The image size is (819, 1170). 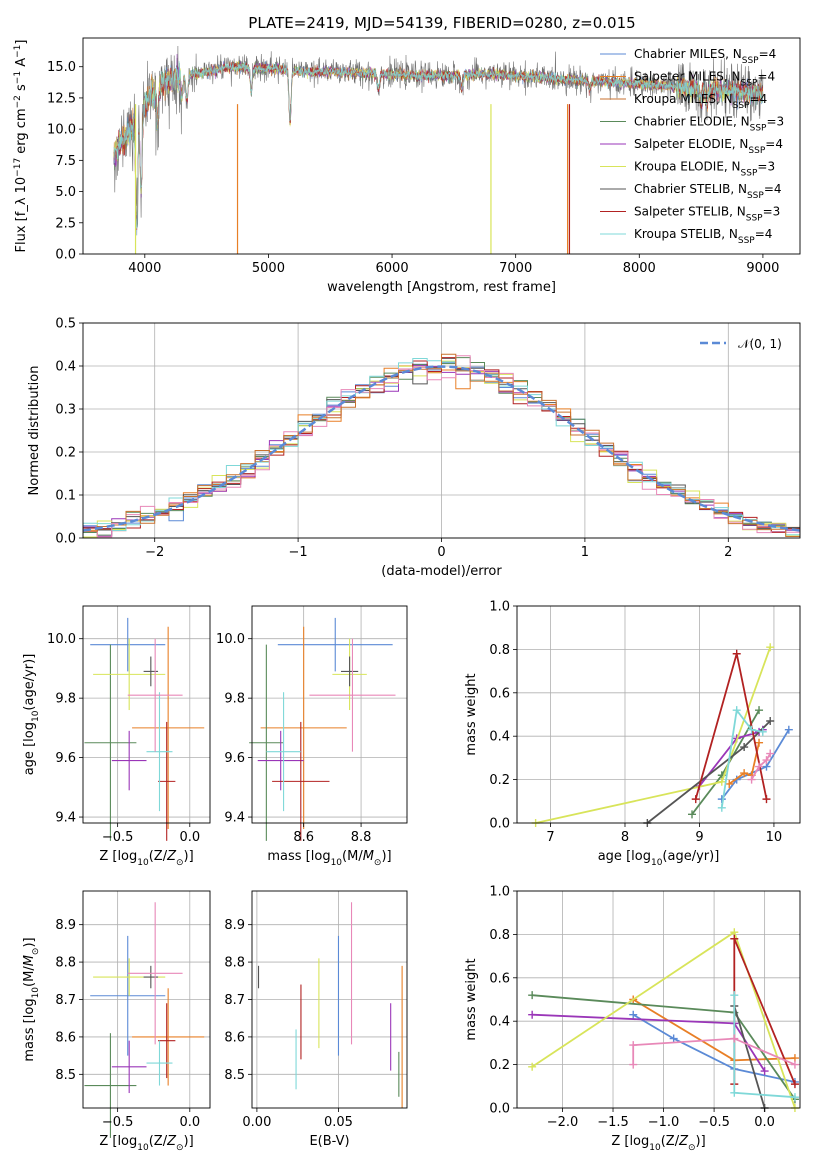 I want to click on plot-area-spectrum, so click(x=438, y=149).